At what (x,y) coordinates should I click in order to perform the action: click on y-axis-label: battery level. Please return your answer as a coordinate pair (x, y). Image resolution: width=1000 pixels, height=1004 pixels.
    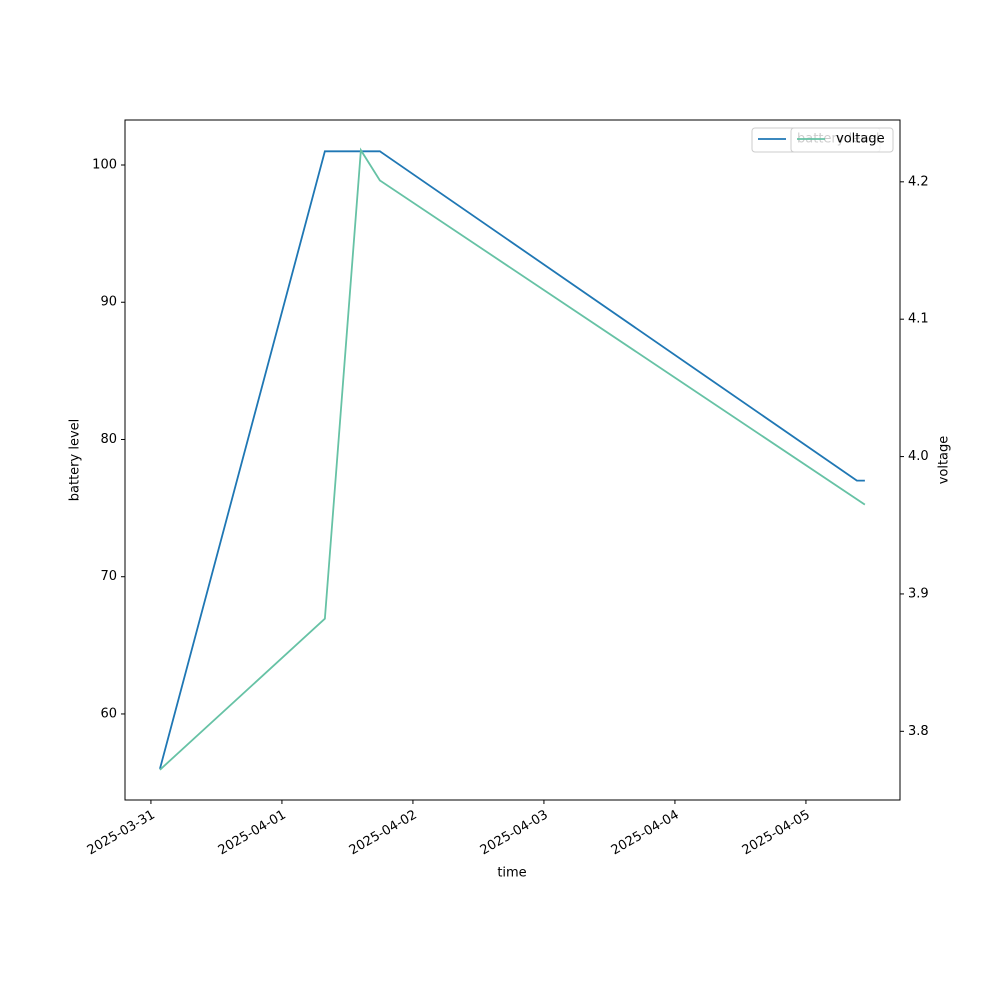
    Looking at the image, I should click on (75, 460).